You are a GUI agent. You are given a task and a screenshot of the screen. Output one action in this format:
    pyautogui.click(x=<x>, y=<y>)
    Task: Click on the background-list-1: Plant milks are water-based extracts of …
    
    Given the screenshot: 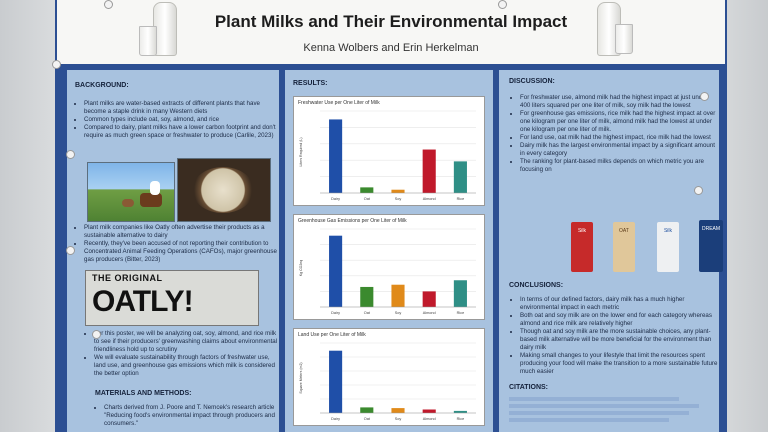 What is the action you would take?
    pyautogui.click(x=177, y=120)
    